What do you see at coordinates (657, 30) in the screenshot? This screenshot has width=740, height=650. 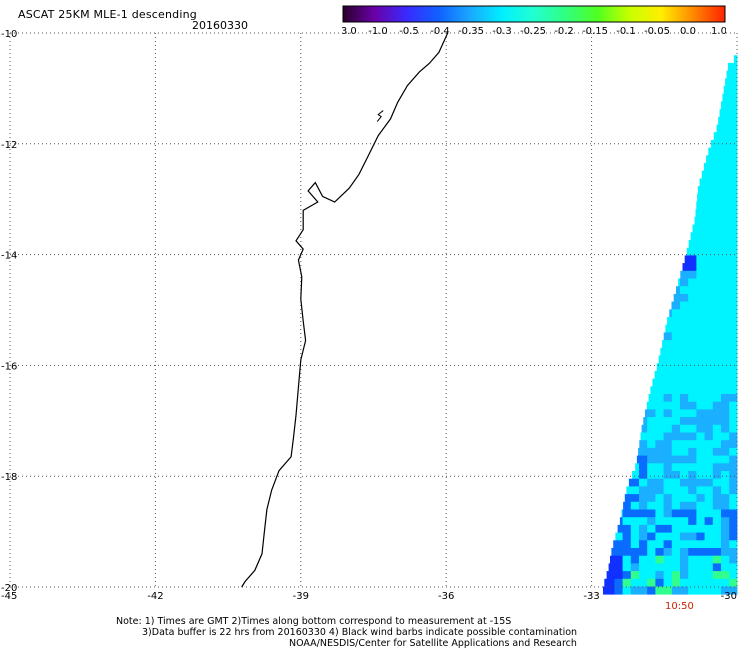 I see `colorbar-tick-label: -0.05` at bounding box center [657, 30].